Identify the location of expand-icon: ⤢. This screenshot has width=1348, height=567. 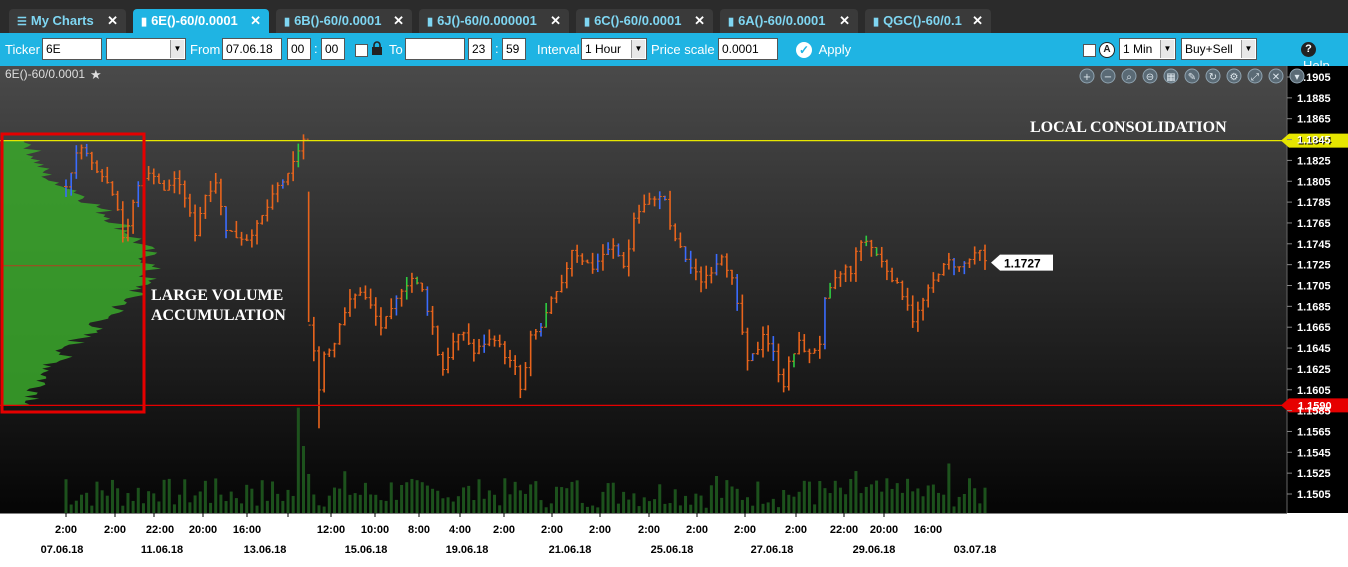
(1255, 76).